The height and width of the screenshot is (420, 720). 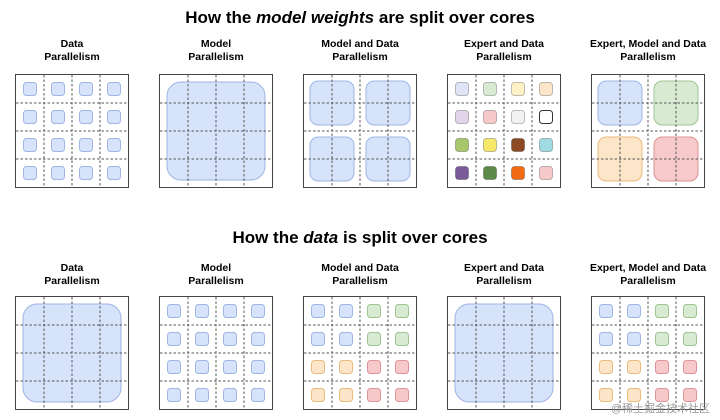 What do you see at coordinates (216, 274) in the screenshot?
I see `data-panel-label-2: Model Parallelism` at bounding box center [216, 274].